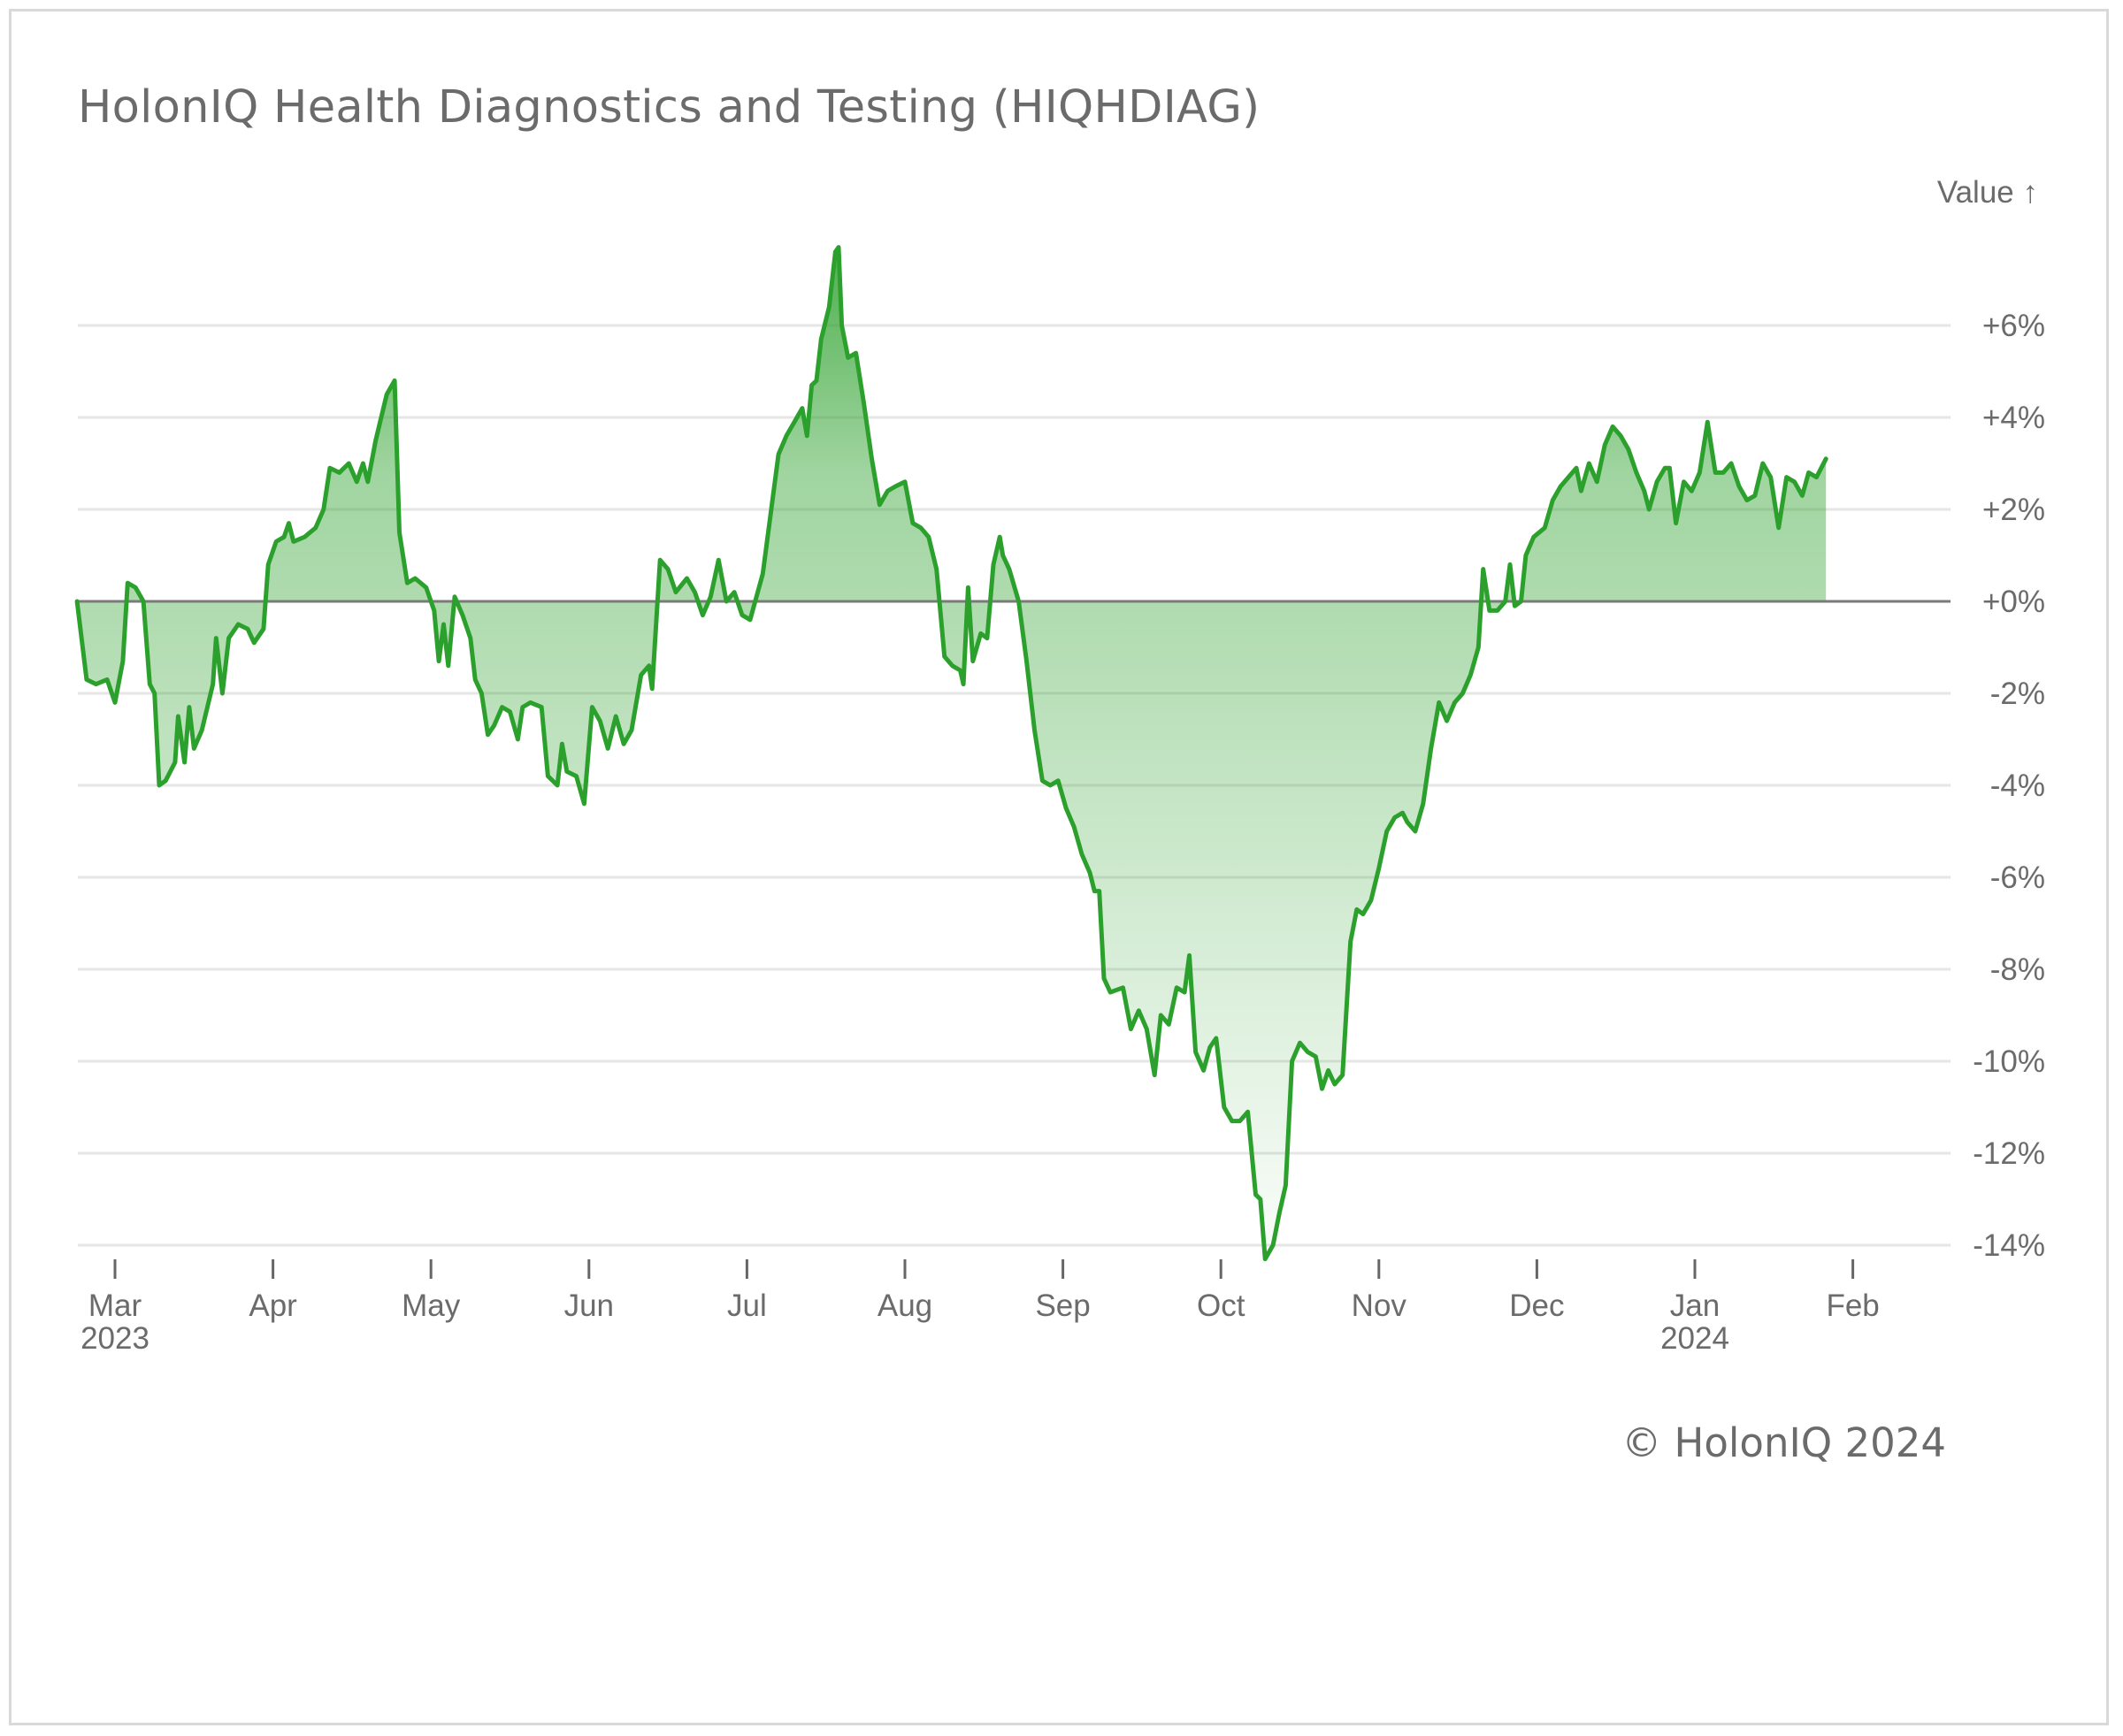 This screenshot has width=2123, height=1736. I want to click on x-tick-label: Oct, so click(1221, 1306).